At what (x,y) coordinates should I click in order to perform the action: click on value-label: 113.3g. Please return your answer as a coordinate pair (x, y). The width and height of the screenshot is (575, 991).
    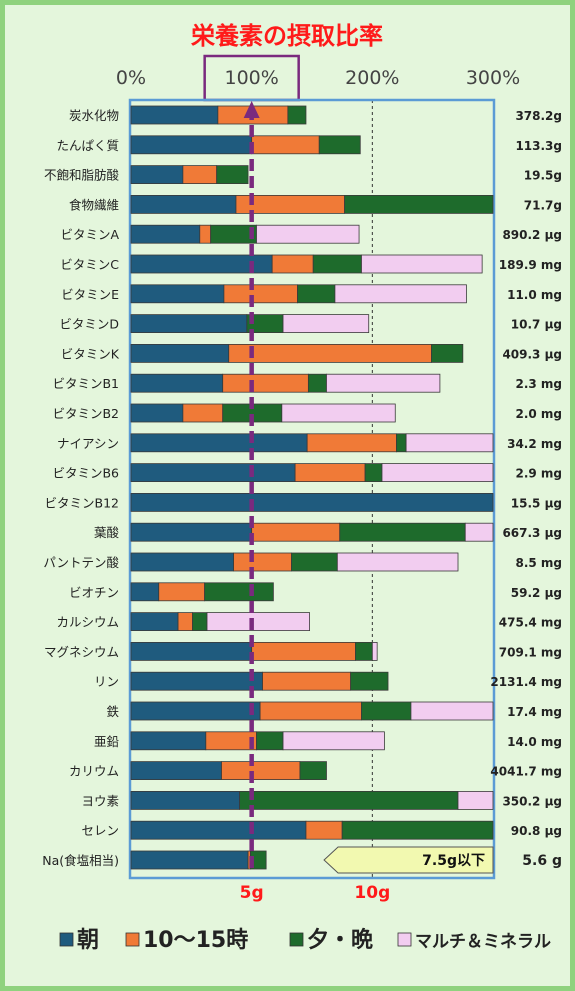
    Looking at the image, I should click on (538, 146).